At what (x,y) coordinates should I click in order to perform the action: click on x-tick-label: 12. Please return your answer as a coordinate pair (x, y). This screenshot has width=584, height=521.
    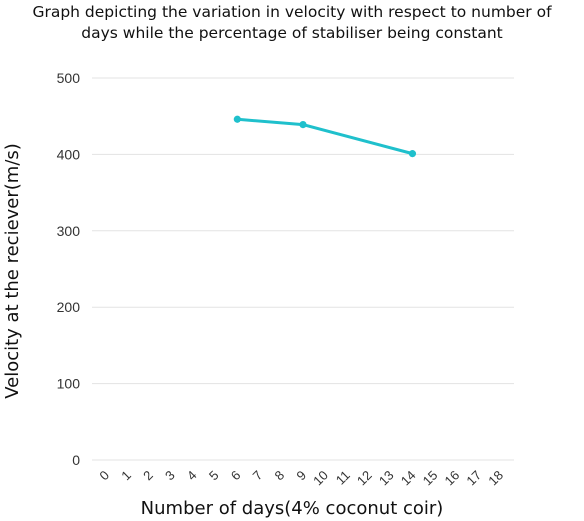
    Looking at the image, I should click on (364, 478).